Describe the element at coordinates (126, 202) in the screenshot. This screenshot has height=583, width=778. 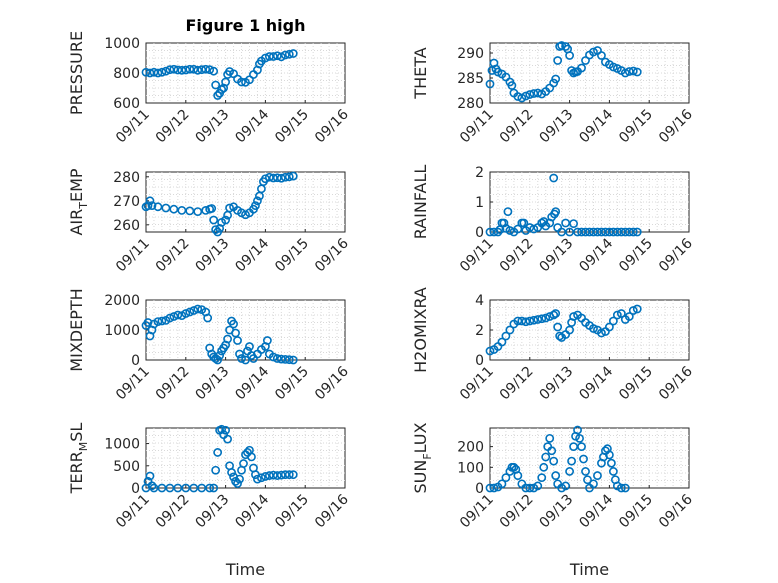
I see `y-tick-label: 270` at that location.